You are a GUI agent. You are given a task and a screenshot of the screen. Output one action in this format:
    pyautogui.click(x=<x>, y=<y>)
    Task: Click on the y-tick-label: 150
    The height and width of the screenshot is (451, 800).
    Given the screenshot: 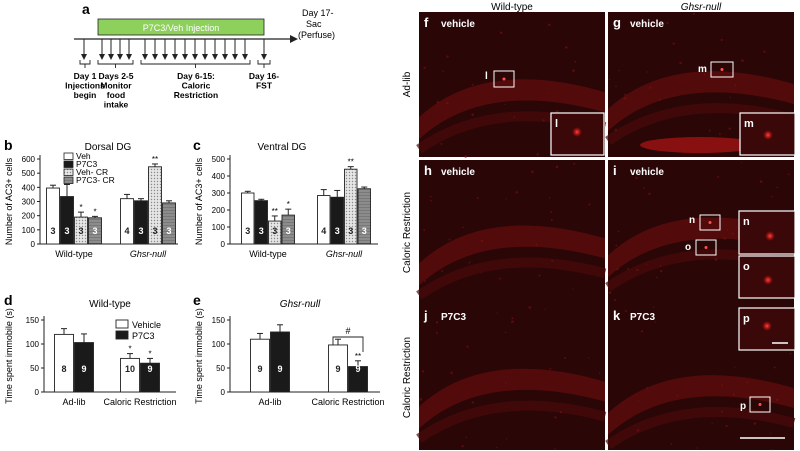 What is the action you would take?
    pyautogui.click(x=33, y=320)
    